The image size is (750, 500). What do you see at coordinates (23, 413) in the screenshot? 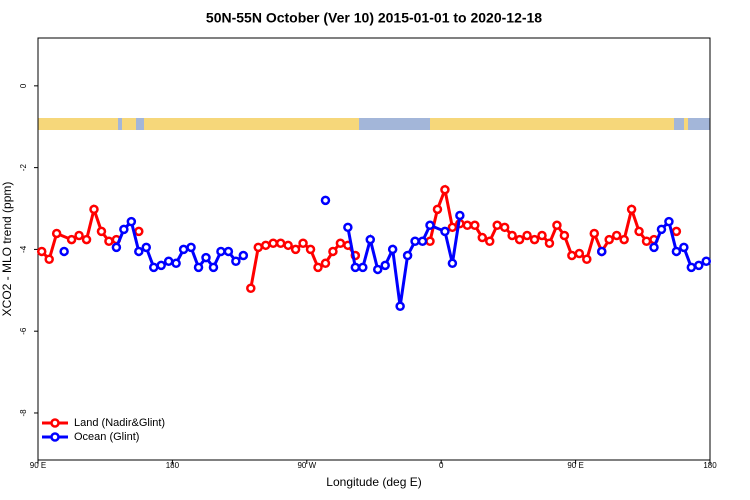
I see `y-tick-label: -8` at bounding box center [23, 413].